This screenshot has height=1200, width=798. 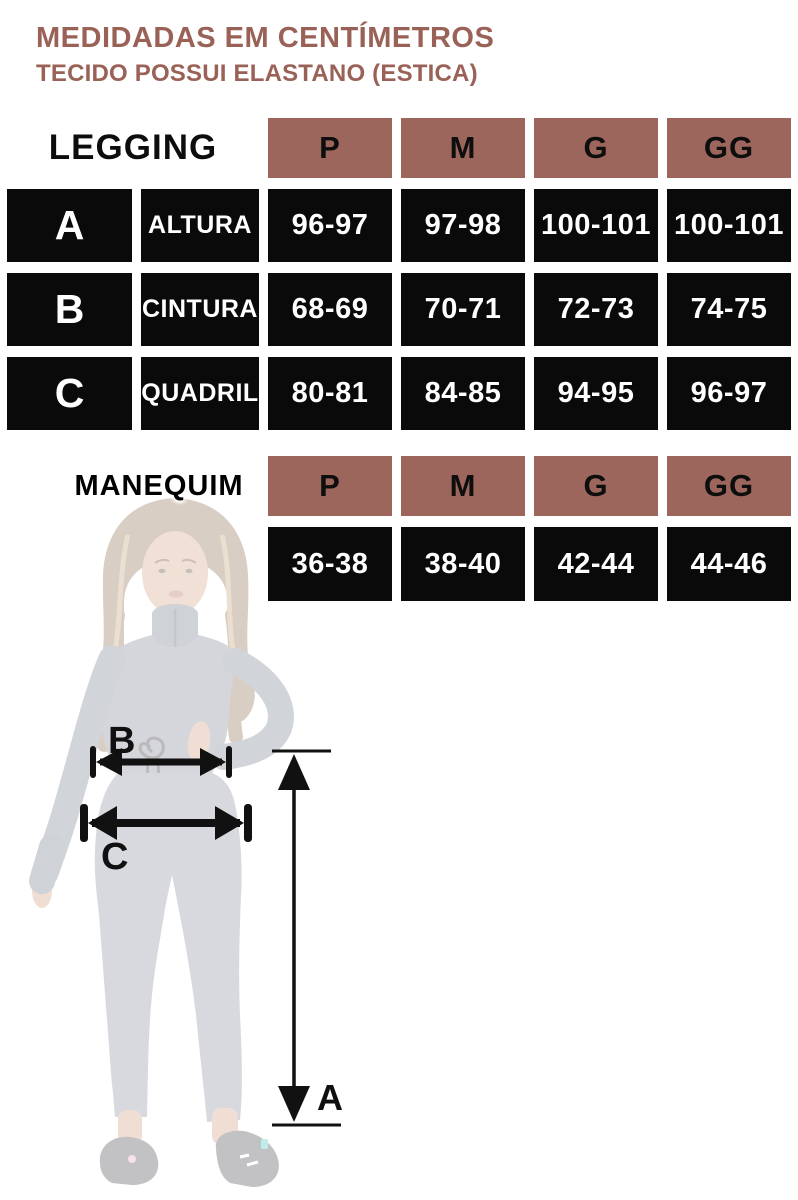 What do you see at coordinates (729, 309) in the screenshot?
I see `cintura-gg: 74-75` at bounding box center [729, 309].